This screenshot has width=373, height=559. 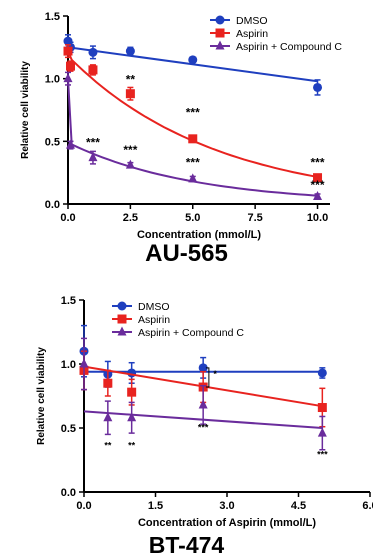 What do you see at coordinates (207, 377) in the screenshot?
I see `significance-bracket` at bounding box center [207, 377].